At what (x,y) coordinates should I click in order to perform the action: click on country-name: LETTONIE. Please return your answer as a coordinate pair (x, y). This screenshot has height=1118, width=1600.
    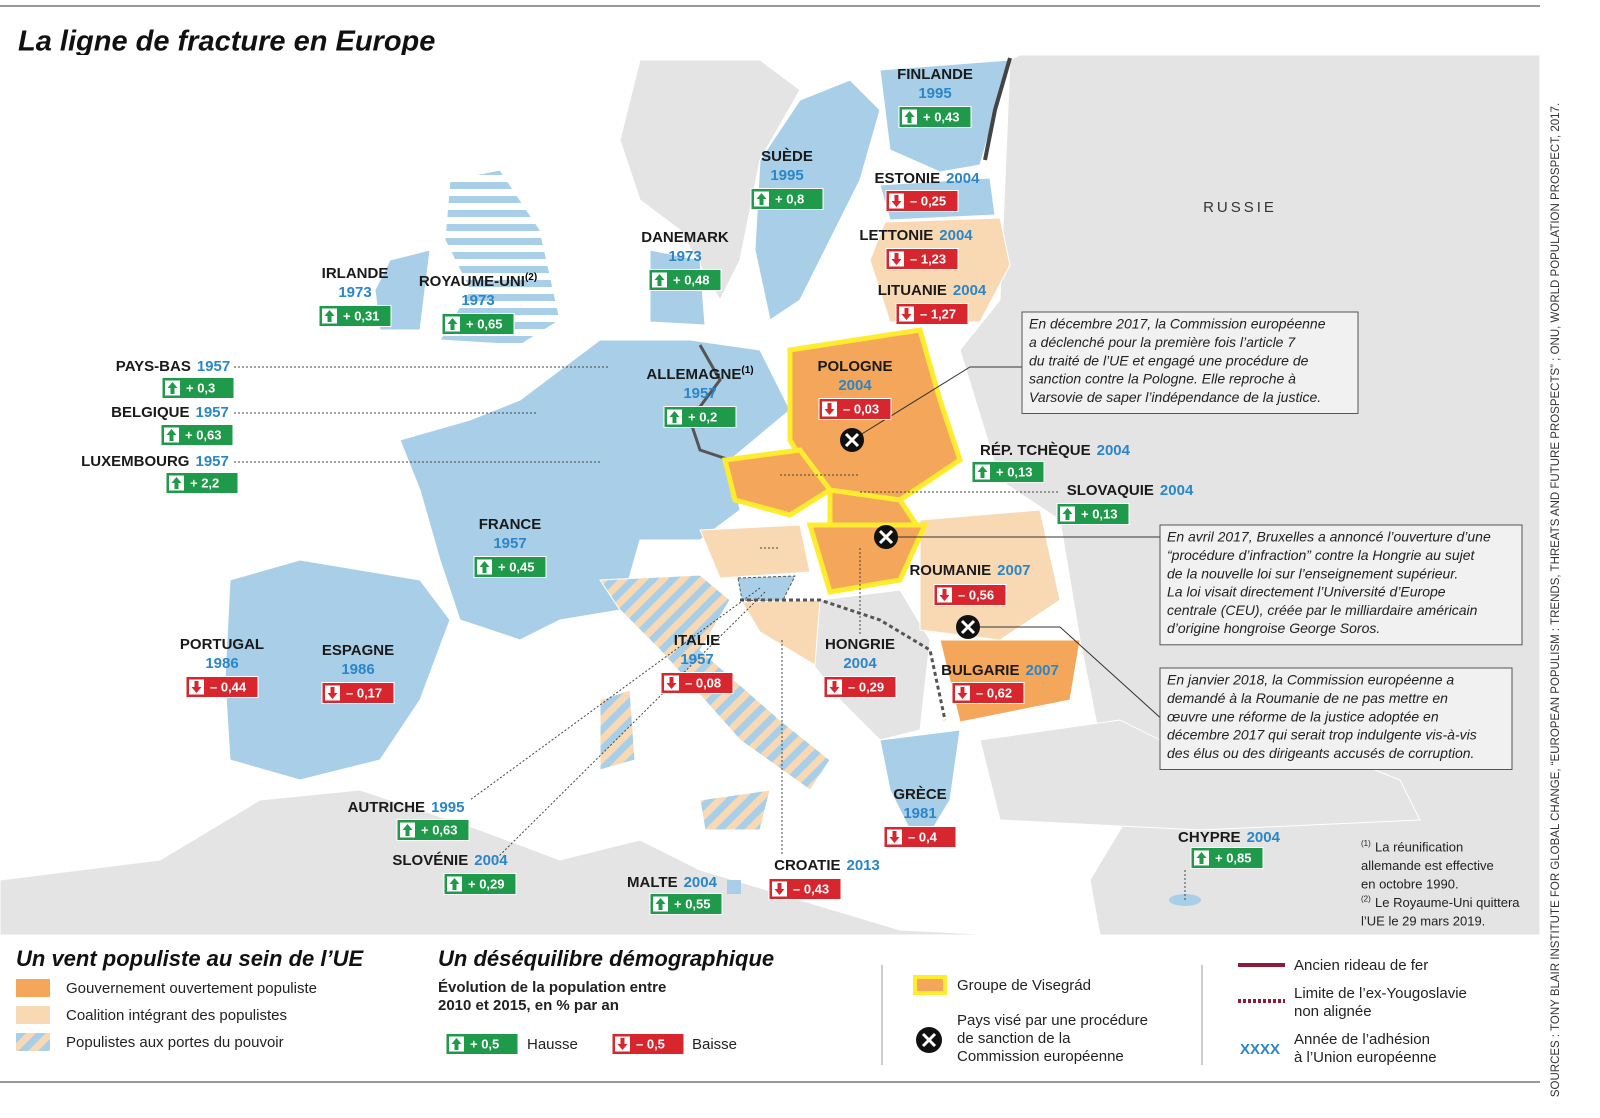
    Looking at the image, I should click on (896, 235).